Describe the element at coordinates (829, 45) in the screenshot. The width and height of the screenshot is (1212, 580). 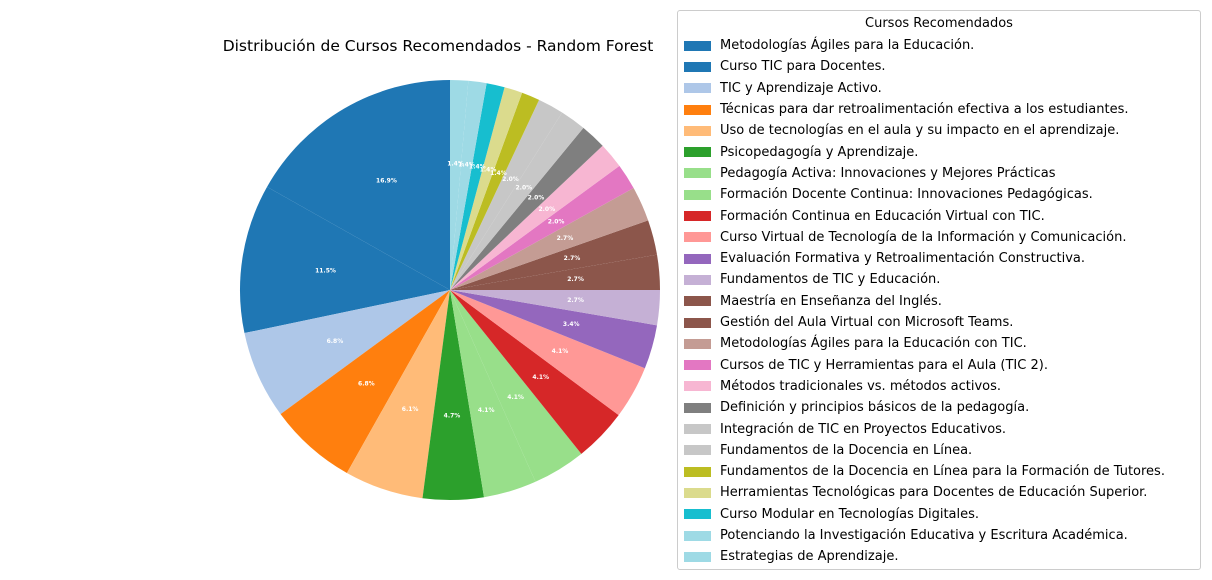
I see `legend-item: Metodologías Ágiles para la Educación.` at that location.